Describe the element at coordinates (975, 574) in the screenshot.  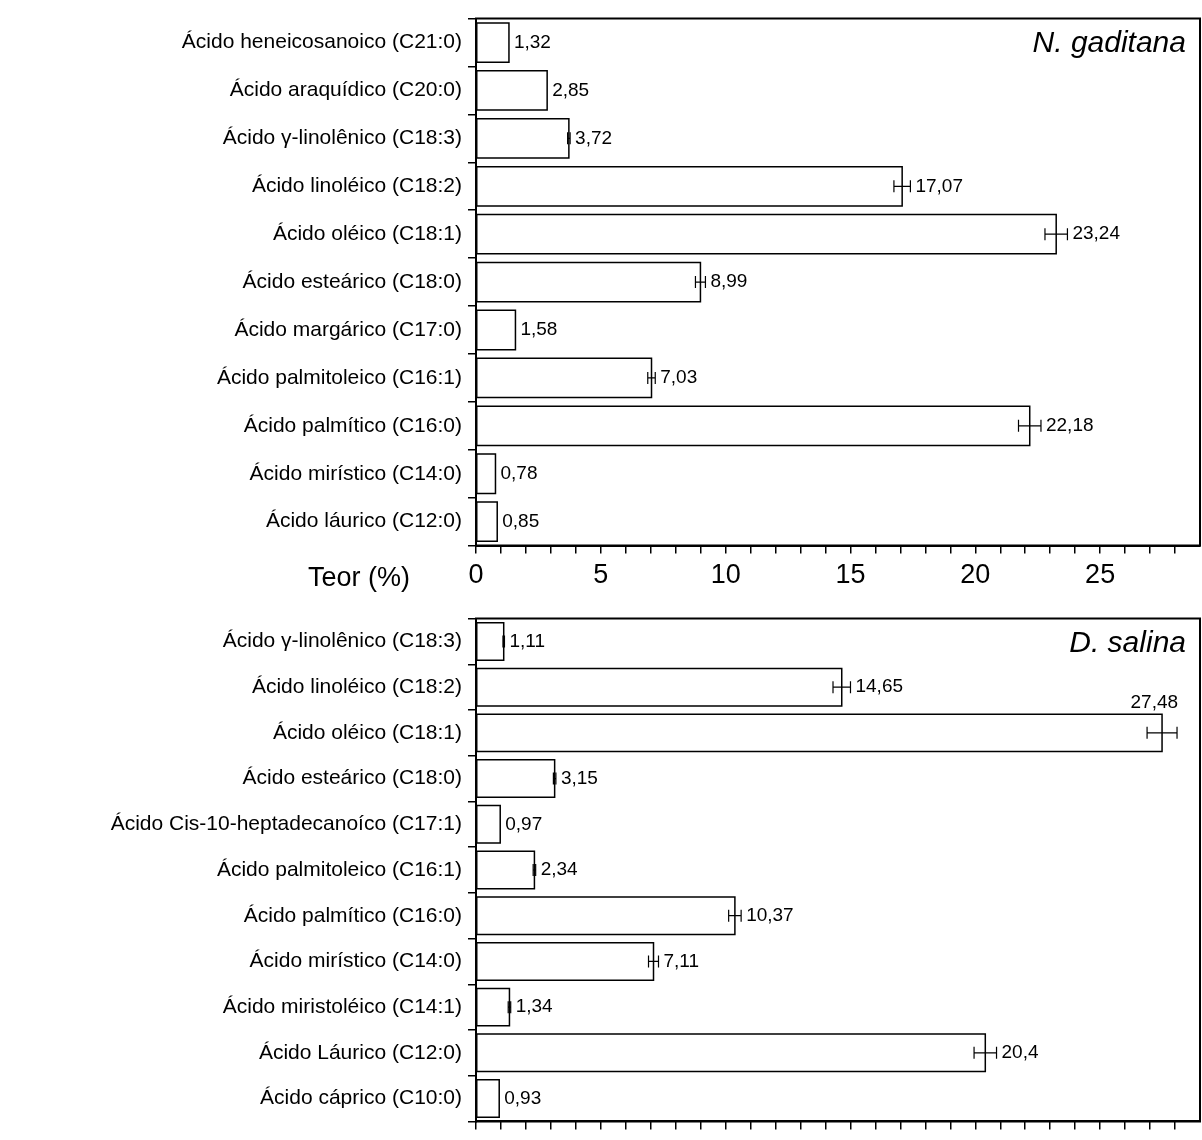
I see `x-tick-label: 20` at that location.